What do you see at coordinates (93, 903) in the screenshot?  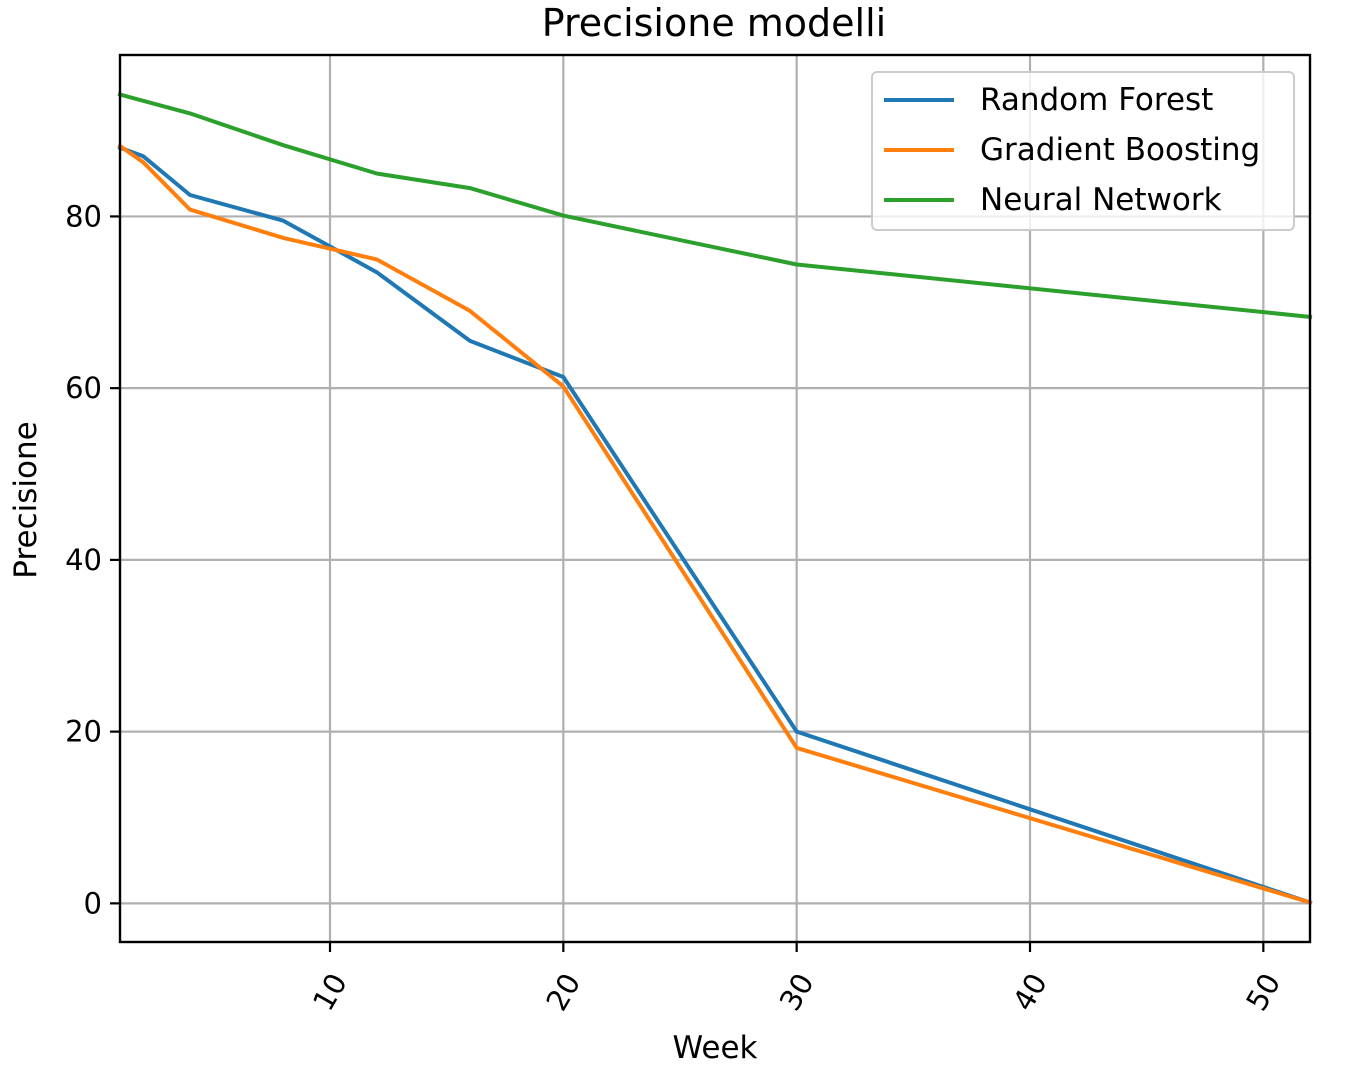 I see `y-tick-label: 0` at bounding box center [93, 903].